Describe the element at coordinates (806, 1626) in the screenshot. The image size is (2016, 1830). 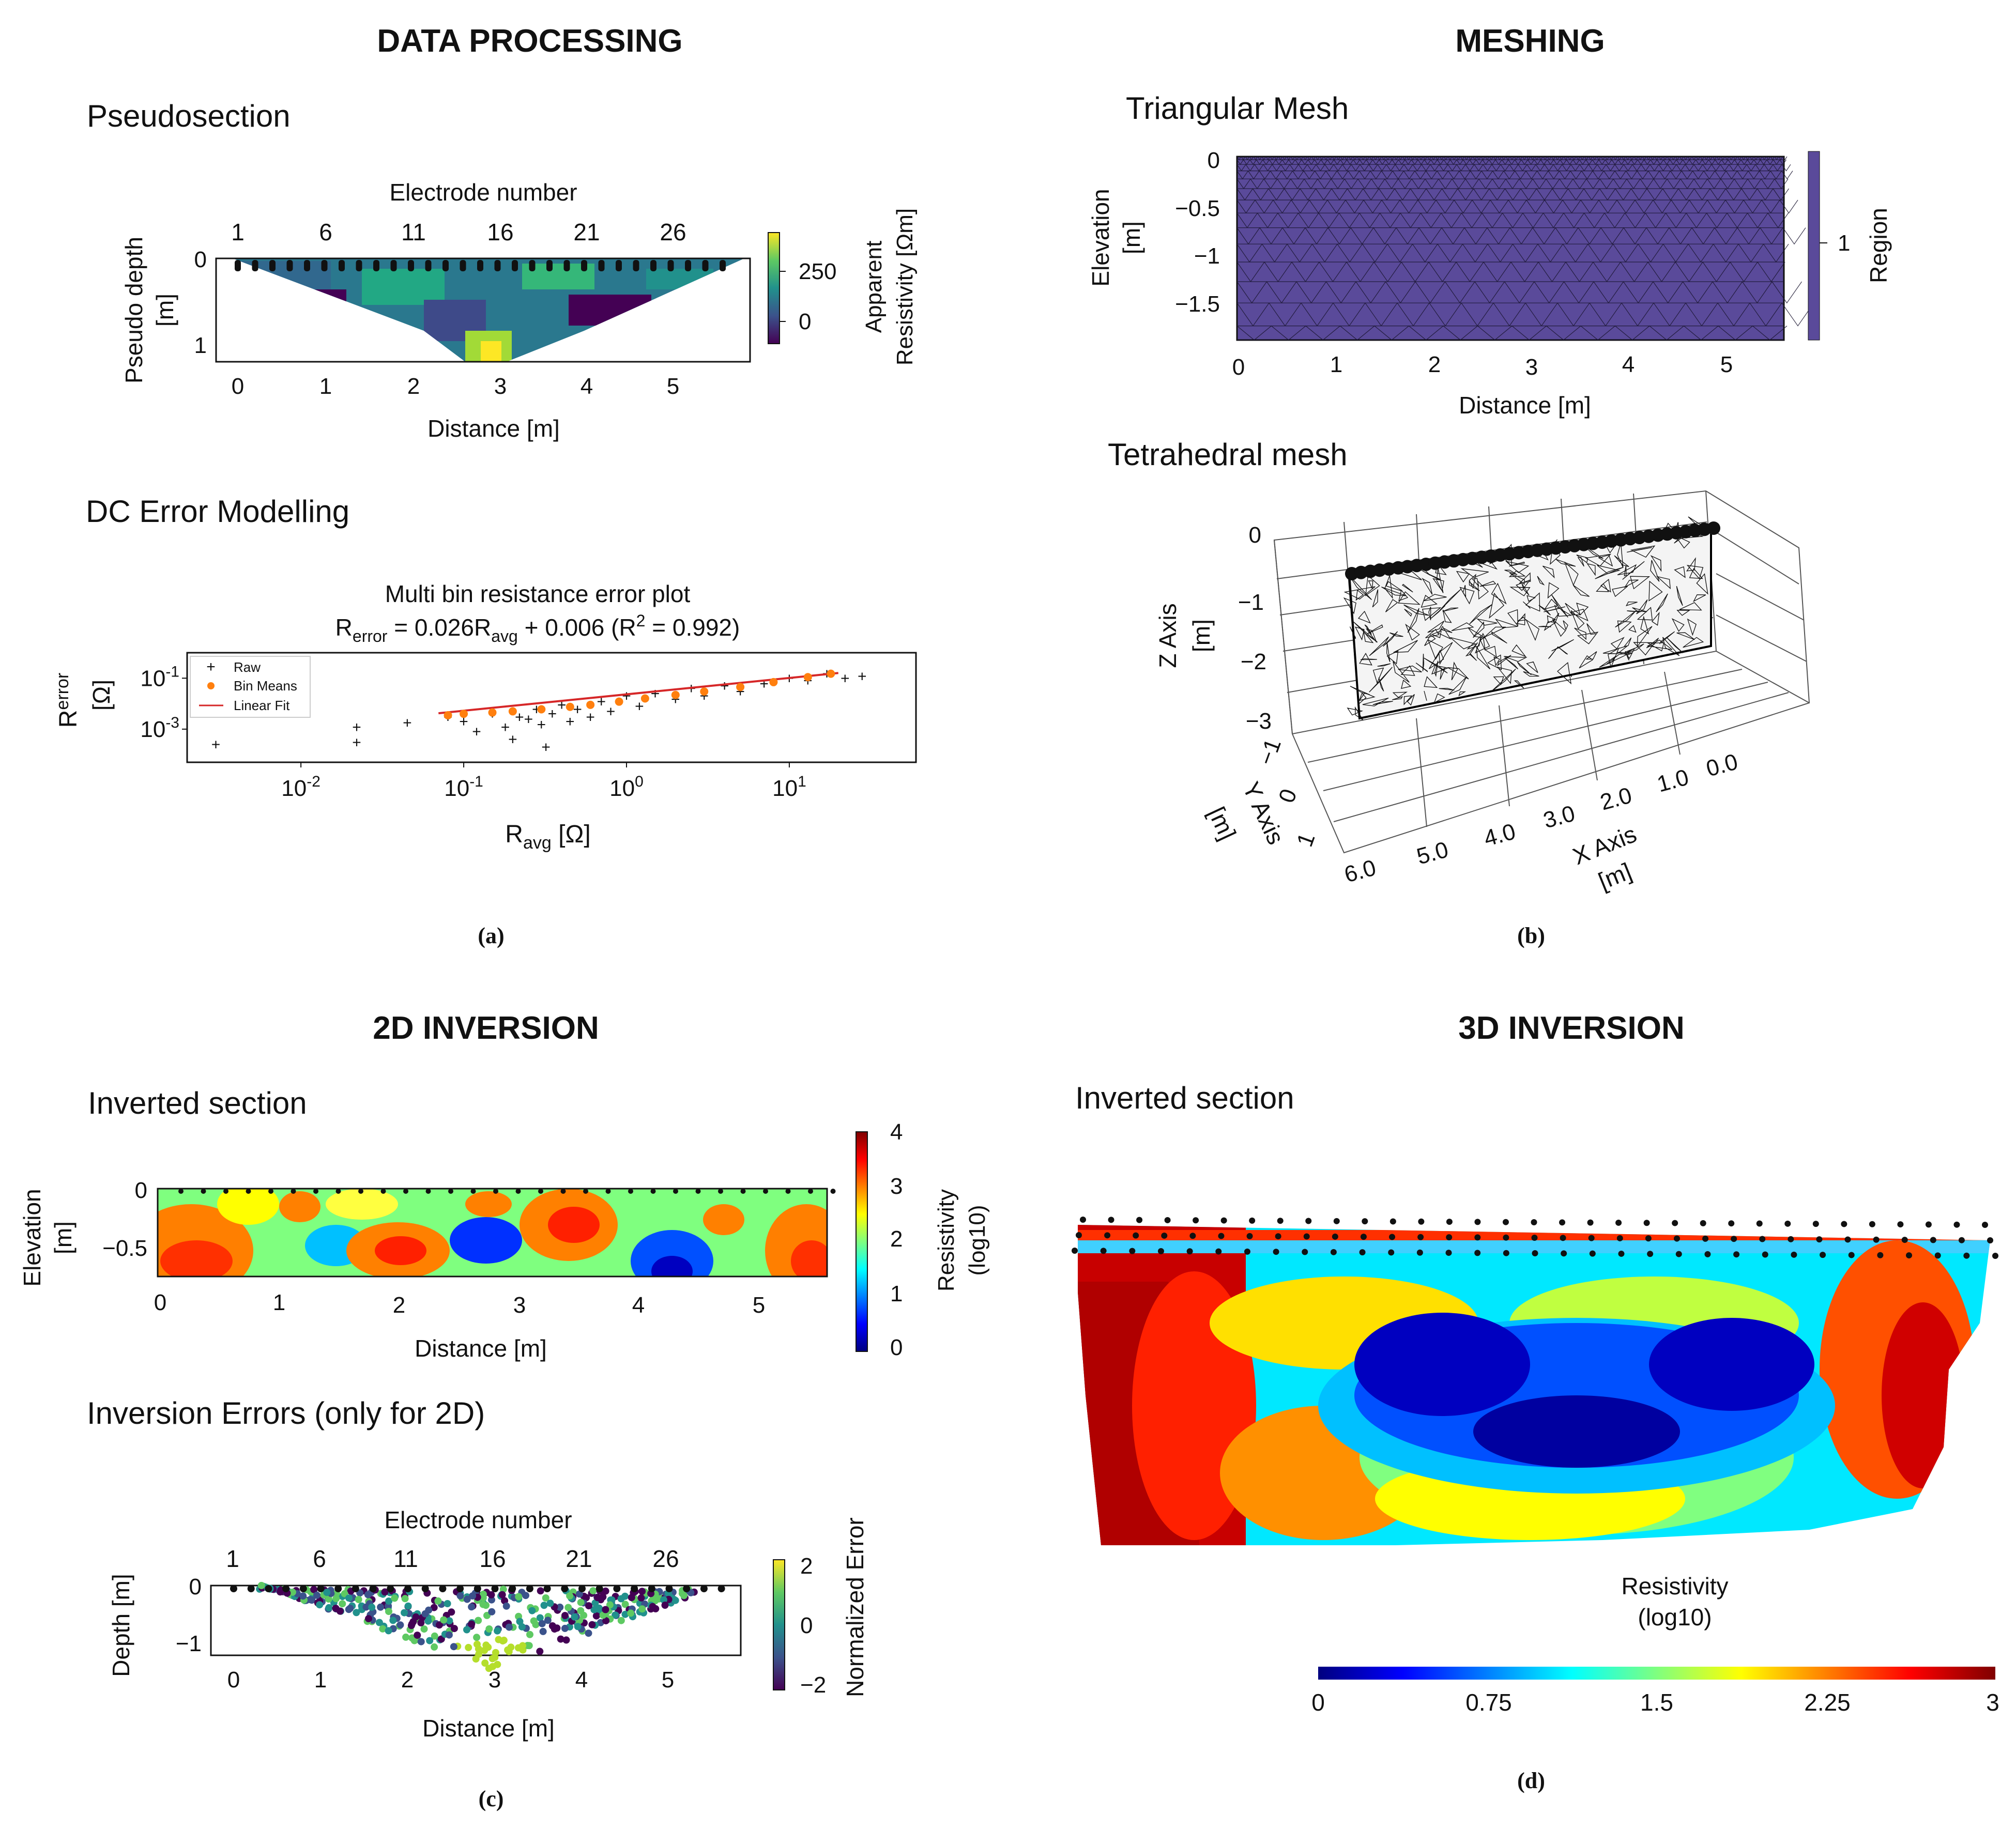
I see `inv-errors-cbar-tick: 0` at that location.